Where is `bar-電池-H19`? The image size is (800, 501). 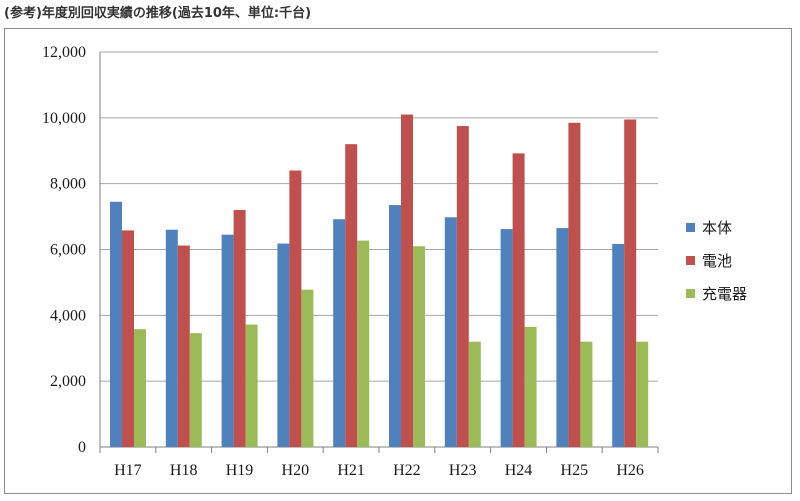
bar-電池-H19 is located at coordinates (239, 328).